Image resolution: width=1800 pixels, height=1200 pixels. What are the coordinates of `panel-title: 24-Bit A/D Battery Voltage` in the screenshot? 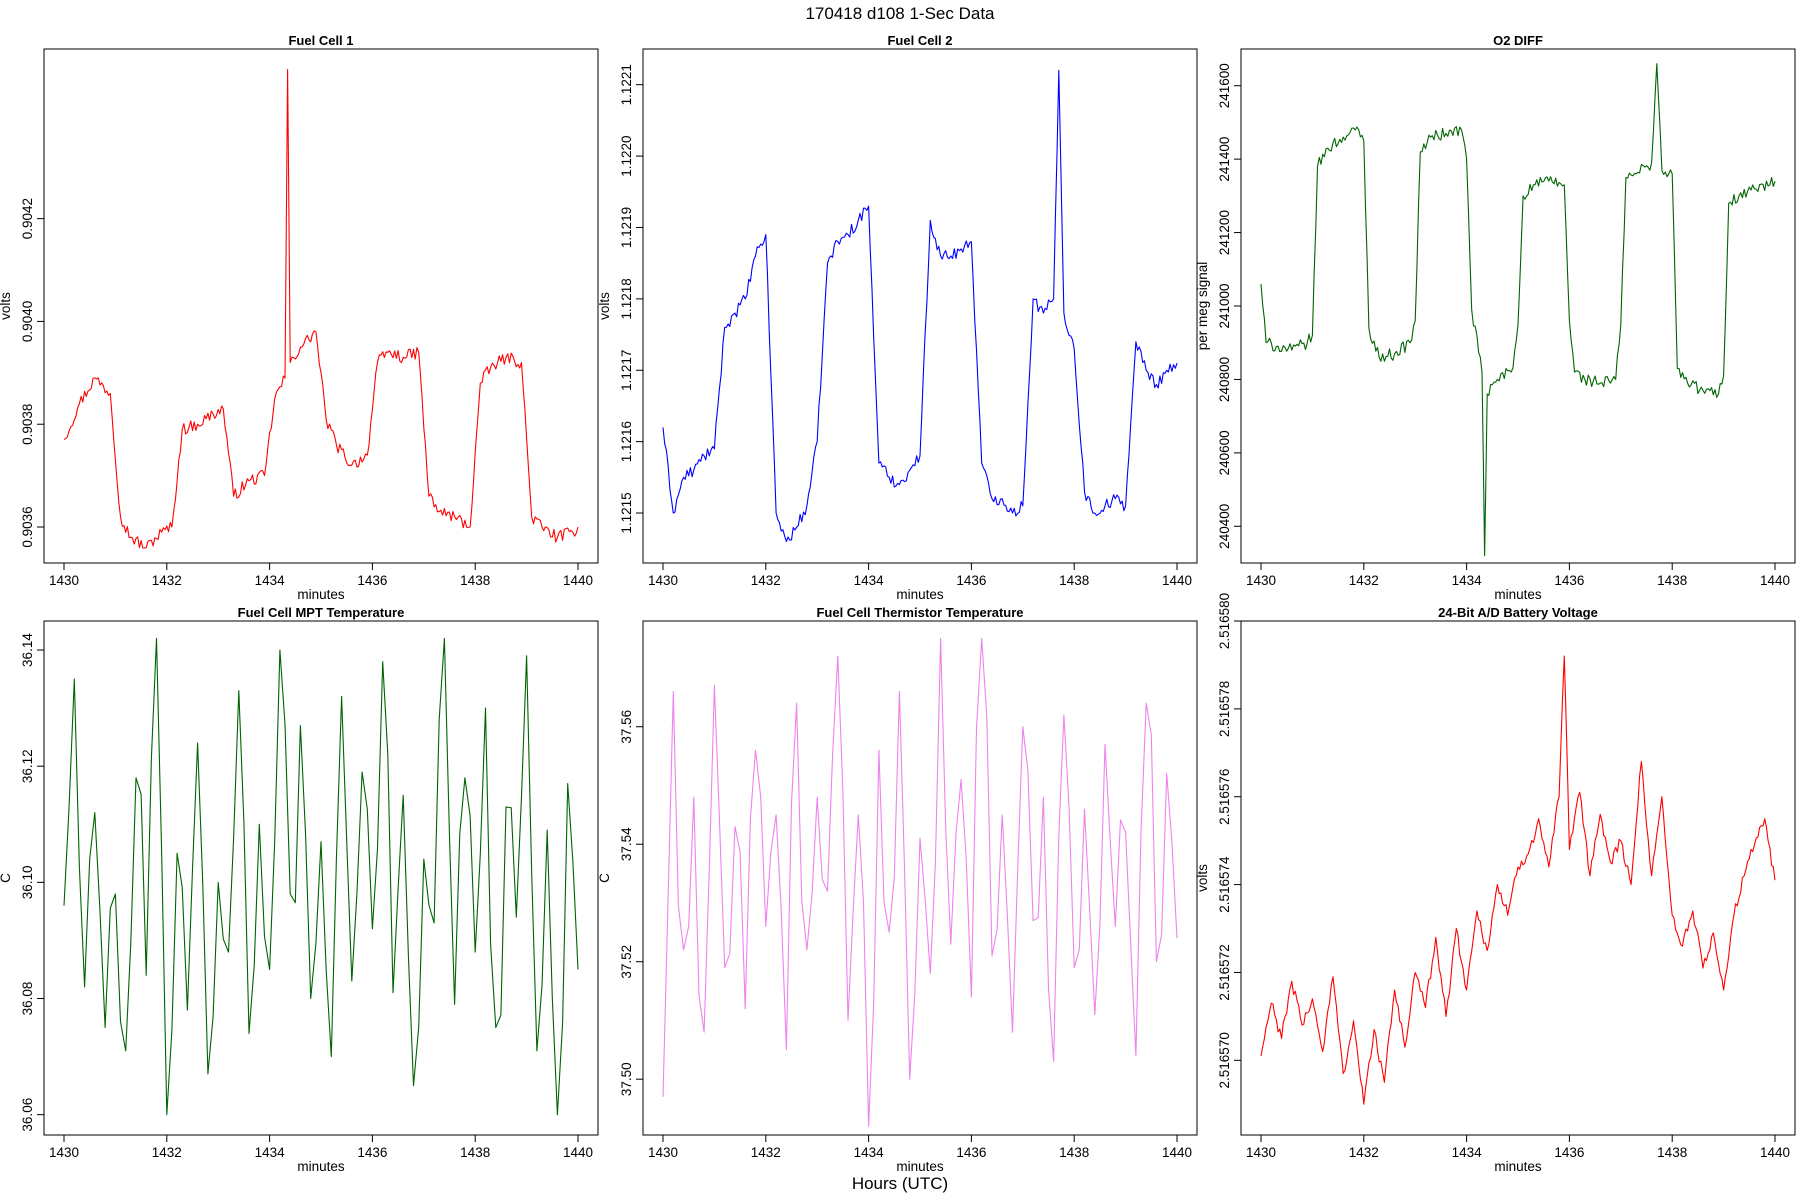 It's located at (1518, 612).